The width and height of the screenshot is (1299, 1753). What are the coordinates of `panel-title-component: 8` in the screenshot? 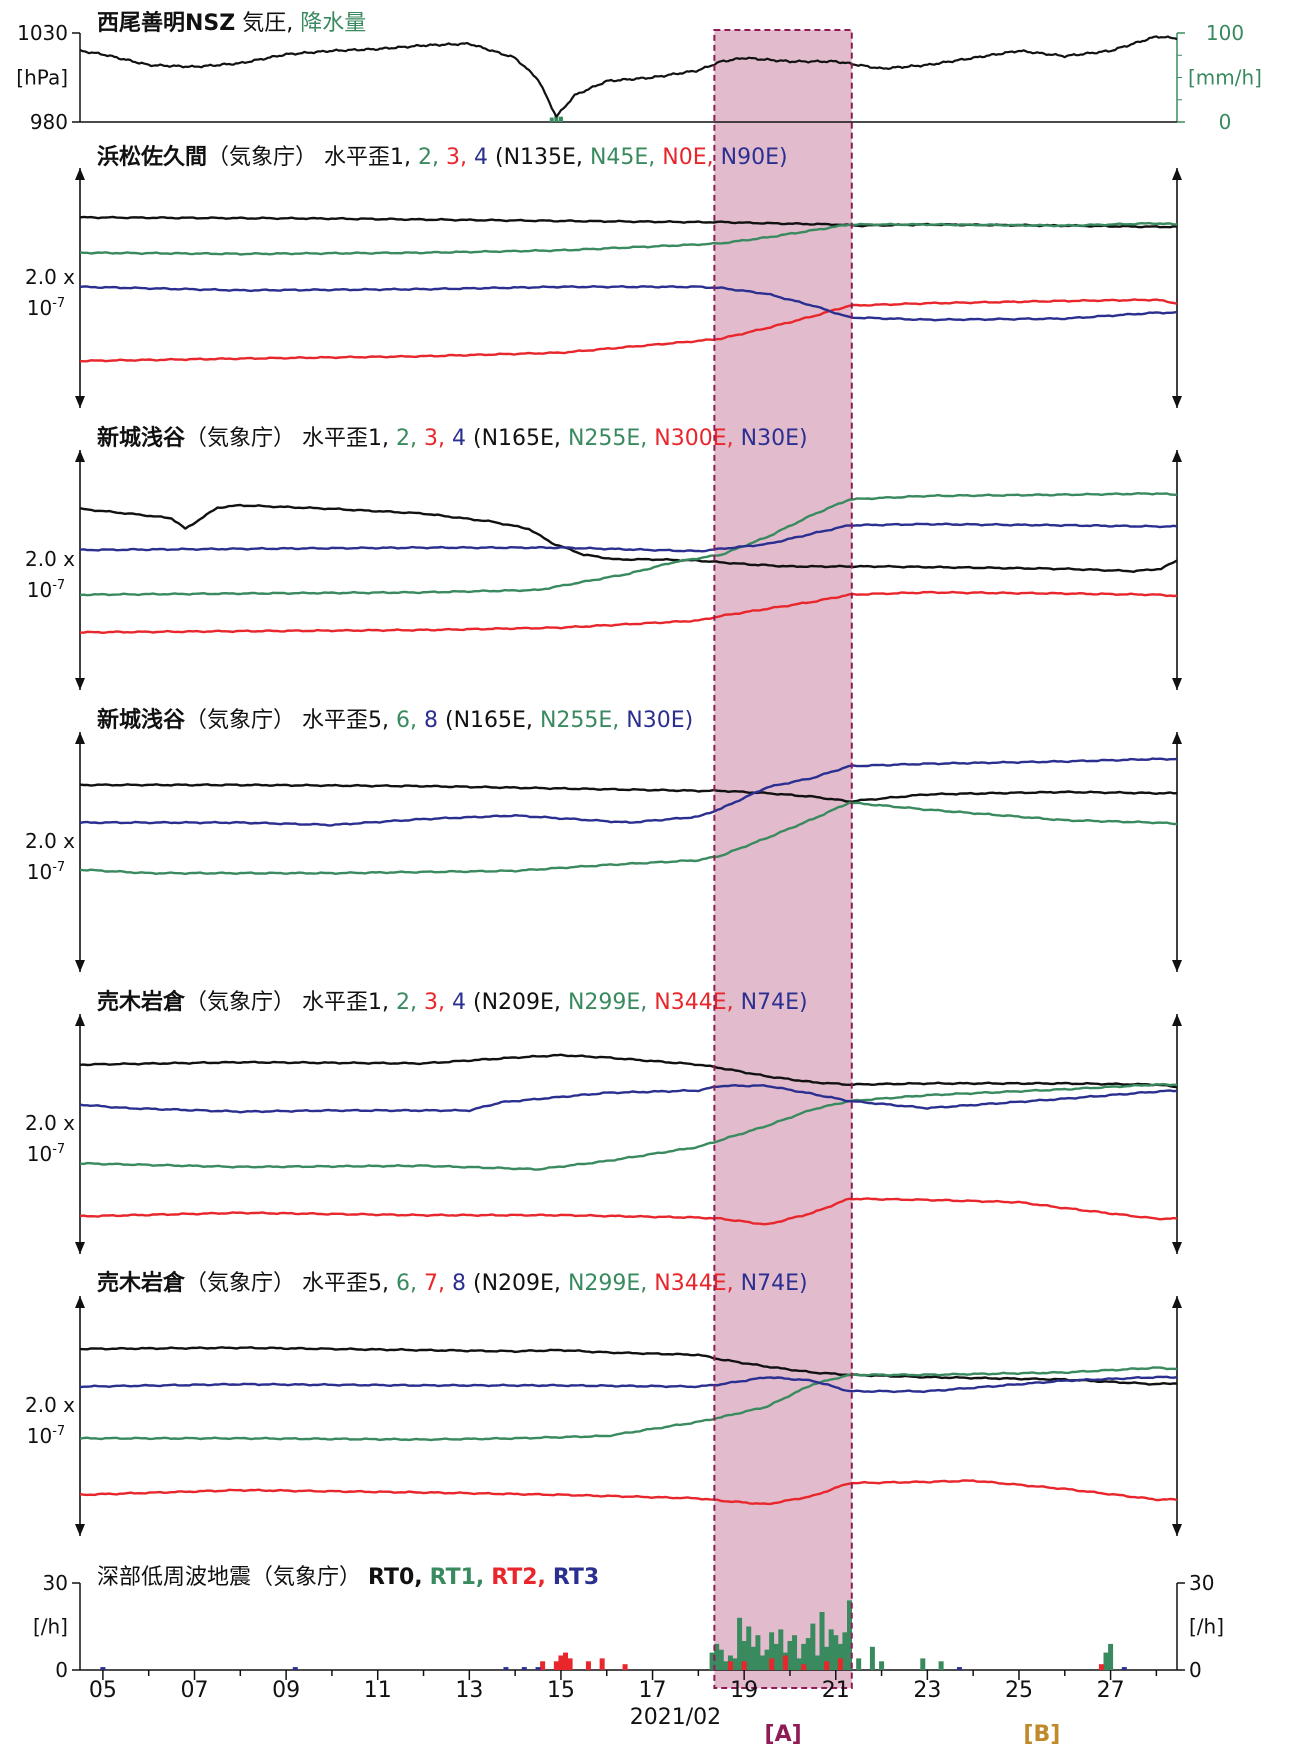 It's located at (431, 720).